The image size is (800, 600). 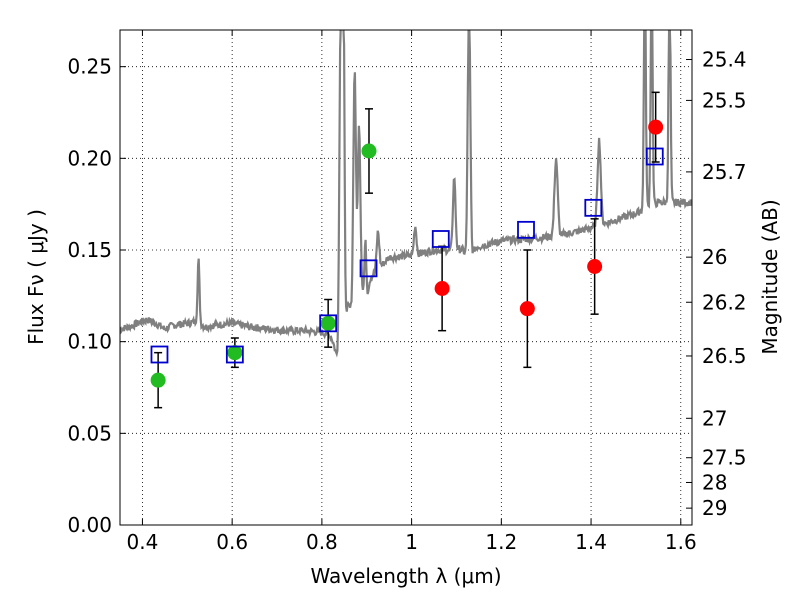 I want to click on y-tick-label: 0.20, so click(x=89, y=158).